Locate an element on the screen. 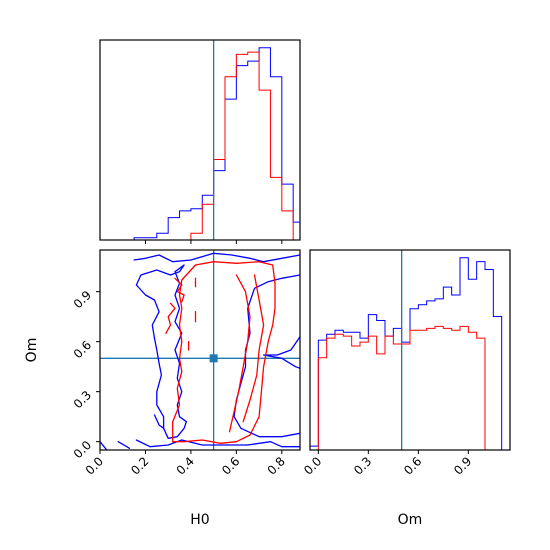 This screenshot has width=550, height=550. truth-marker is located at coordinates (213, 358).